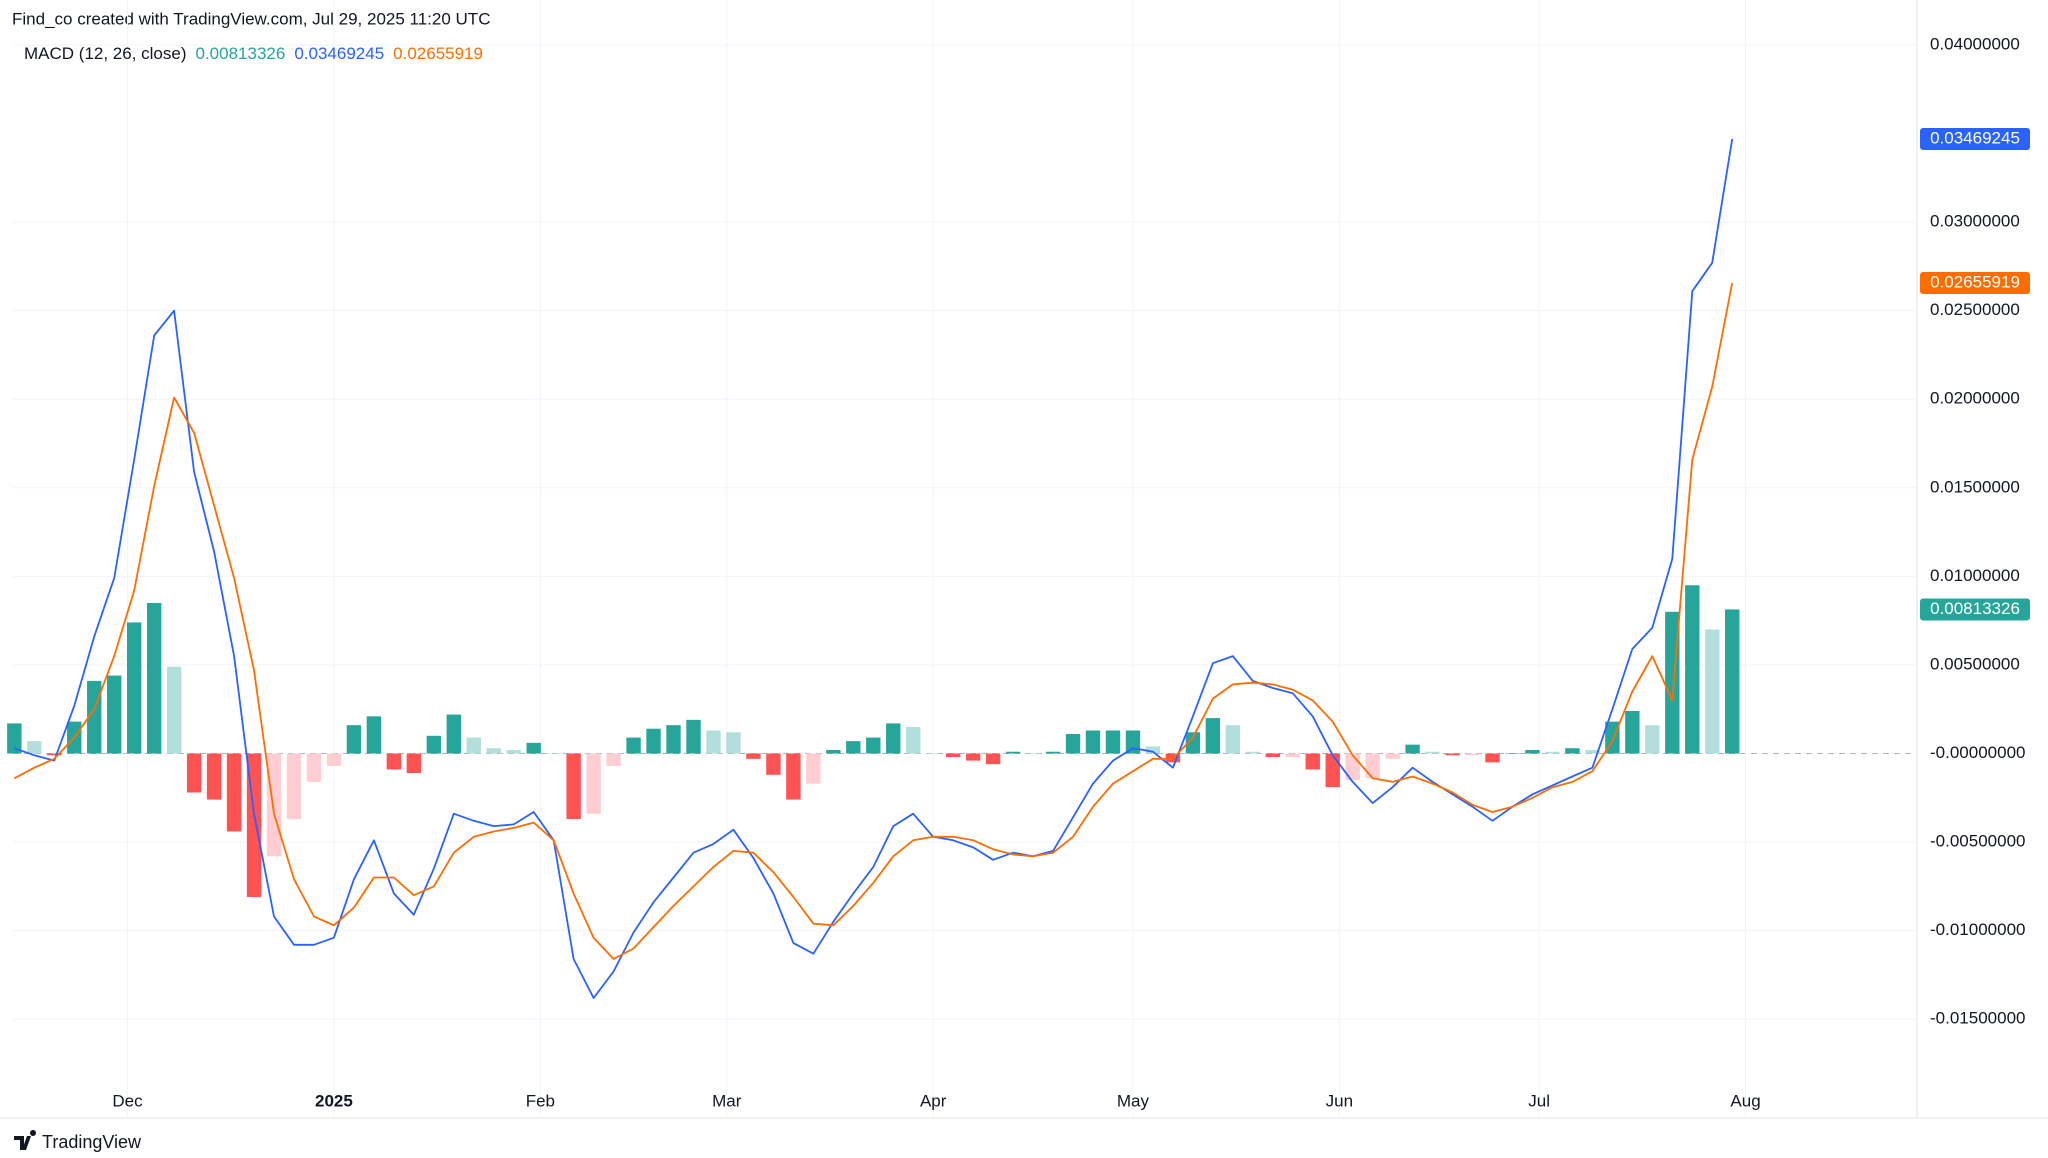 This screenshot has width=2048, height=1158. I want to click on y-tick-label: 0.02500000, so click(1975, 309).